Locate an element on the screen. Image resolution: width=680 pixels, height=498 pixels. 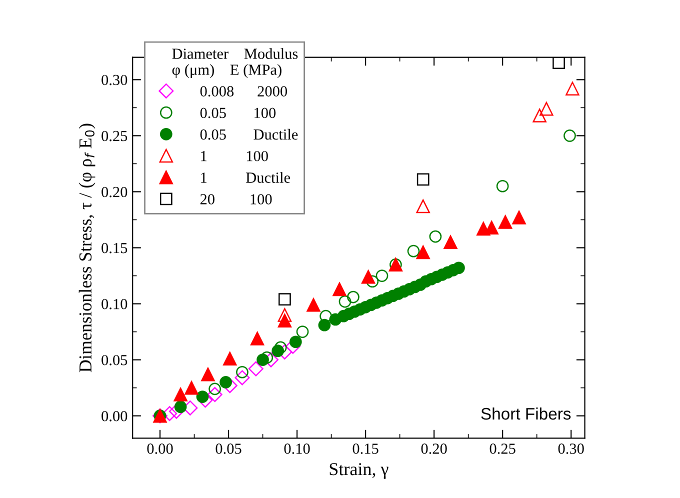
x-tick-label: 0.30 is located at coordinates (571, 449).